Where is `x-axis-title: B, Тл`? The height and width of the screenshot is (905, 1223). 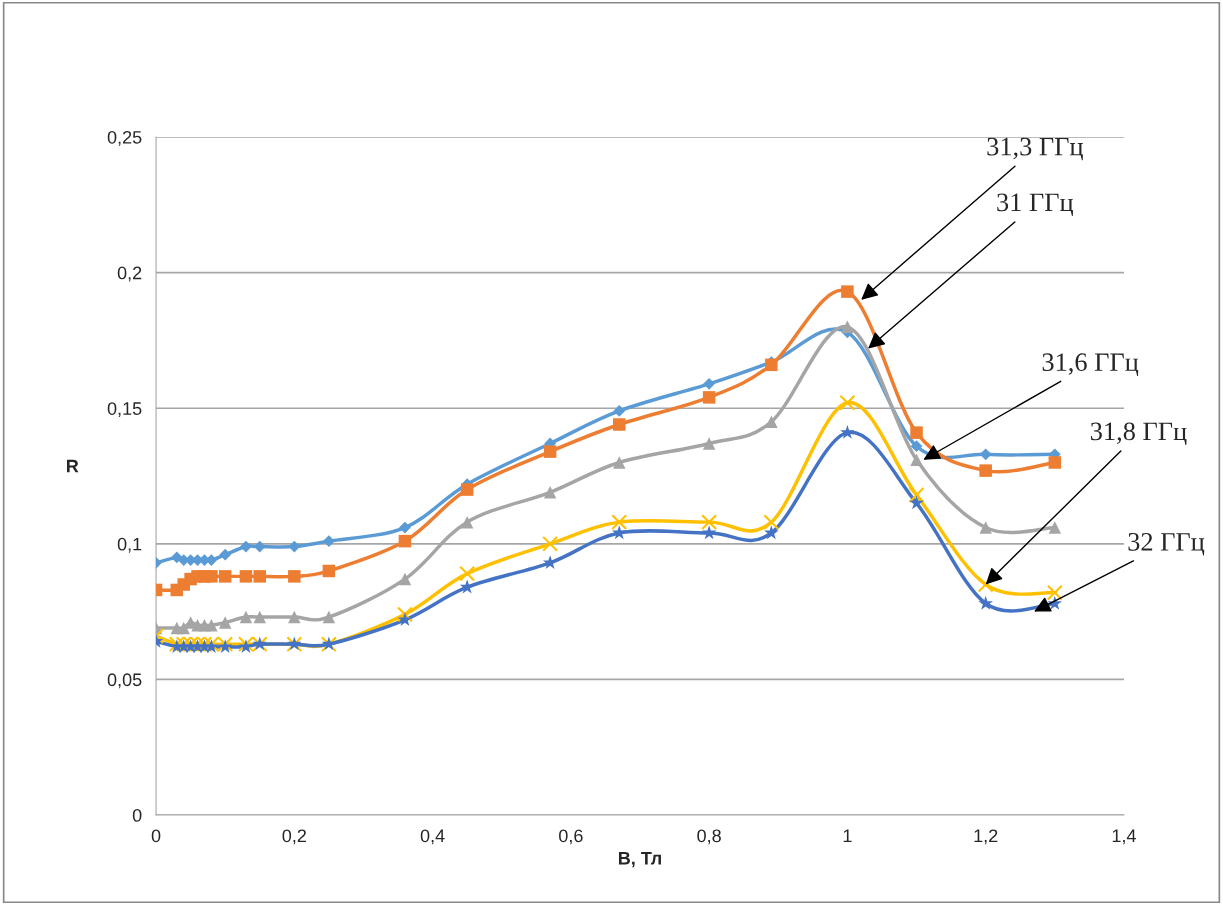
x-axis-title: B, Тл is located at coordinates (639, 859).